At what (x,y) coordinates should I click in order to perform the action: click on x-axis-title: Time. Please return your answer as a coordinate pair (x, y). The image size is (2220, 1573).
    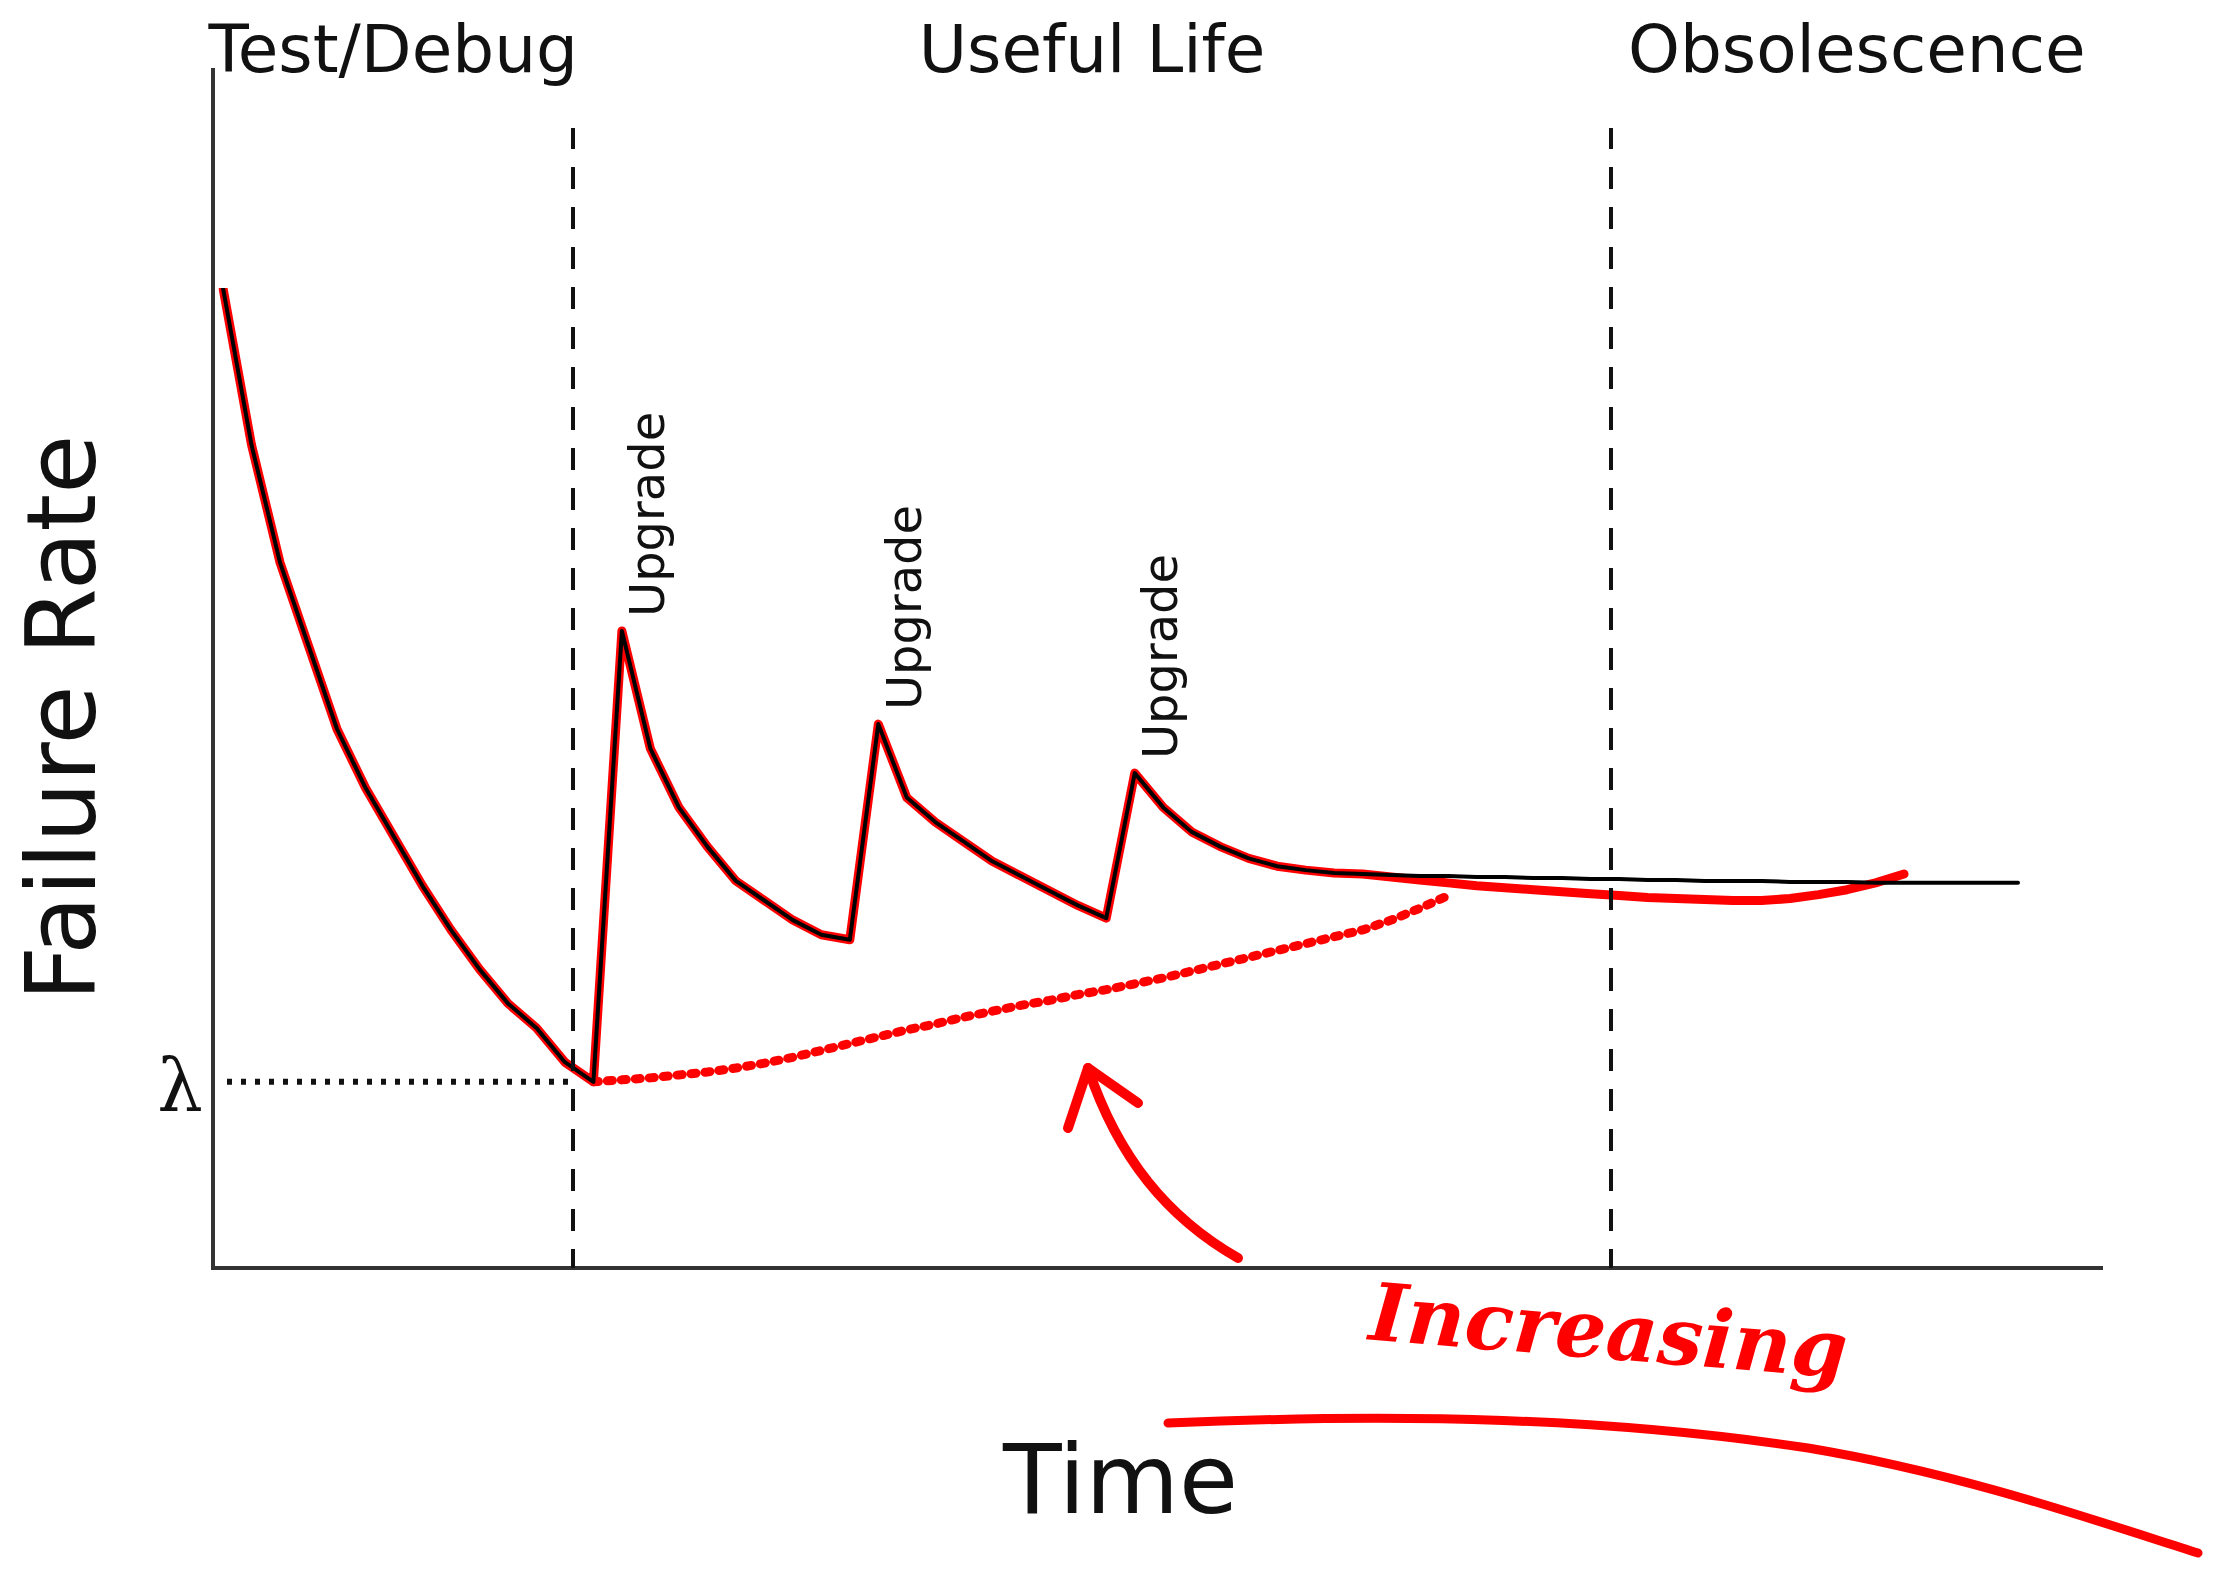
    Looking at the image, I should click on (1120, 1479).